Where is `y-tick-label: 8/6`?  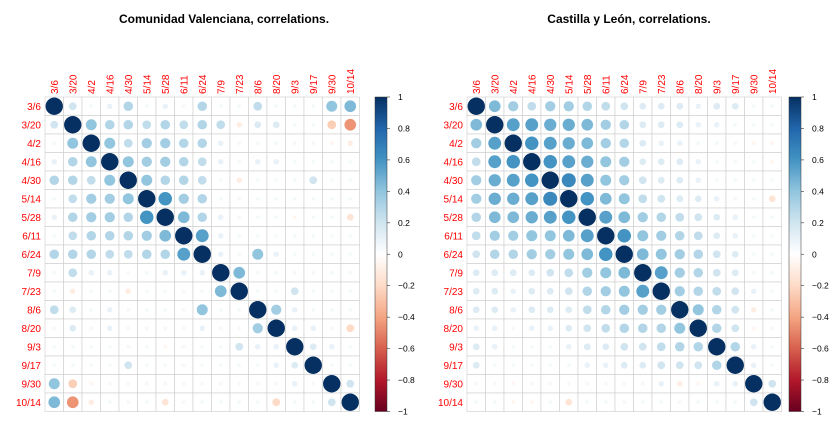 y-tick-label: 8/6 is located at coordinates (456, 310).